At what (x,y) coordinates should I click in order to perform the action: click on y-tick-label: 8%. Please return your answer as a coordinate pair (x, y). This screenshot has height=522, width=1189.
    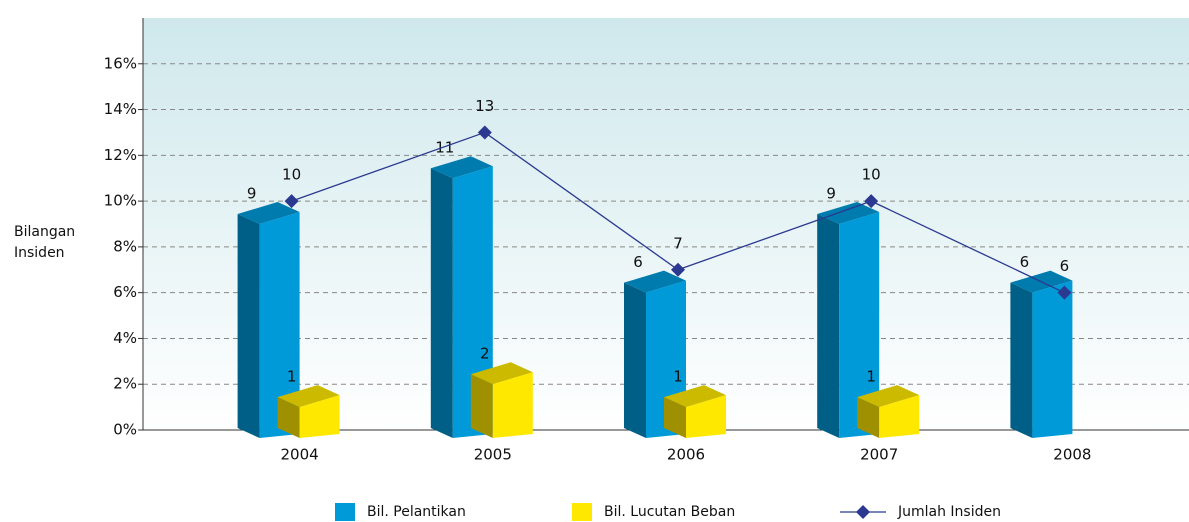
    Looking at the image, I should click on (125, 246).